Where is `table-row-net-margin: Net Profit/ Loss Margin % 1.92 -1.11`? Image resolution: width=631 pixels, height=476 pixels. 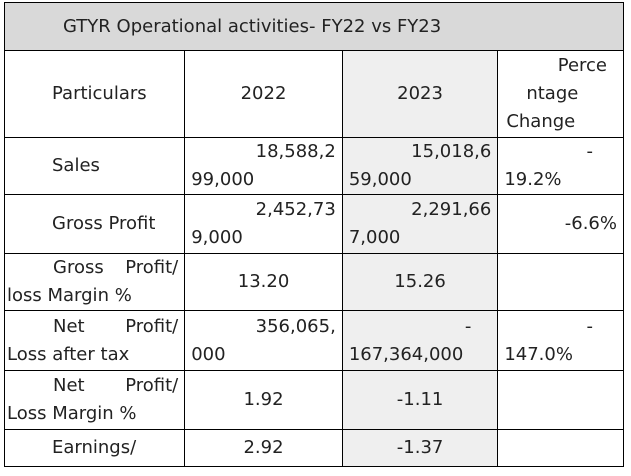 table-row-net-margin: Net Profit/ Loss Margin % 1.92 -1.11 is located at coordinates (313, 400).